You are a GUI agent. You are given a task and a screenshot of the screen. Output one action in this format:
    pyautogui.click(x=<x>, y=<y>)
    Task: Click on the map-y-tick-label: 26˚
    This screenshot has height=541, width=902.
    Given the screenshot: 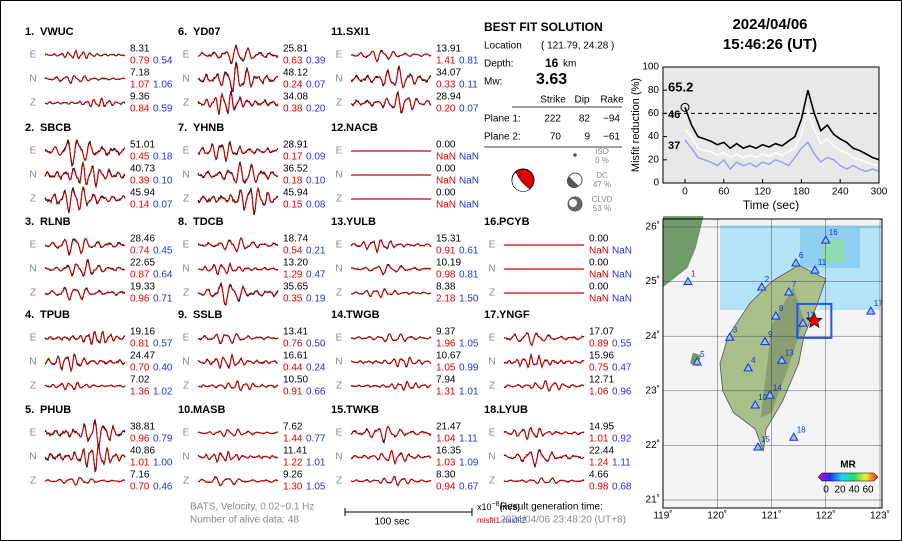 What is the action you would take?
    pyautogui.click(x=653, y=227)
    